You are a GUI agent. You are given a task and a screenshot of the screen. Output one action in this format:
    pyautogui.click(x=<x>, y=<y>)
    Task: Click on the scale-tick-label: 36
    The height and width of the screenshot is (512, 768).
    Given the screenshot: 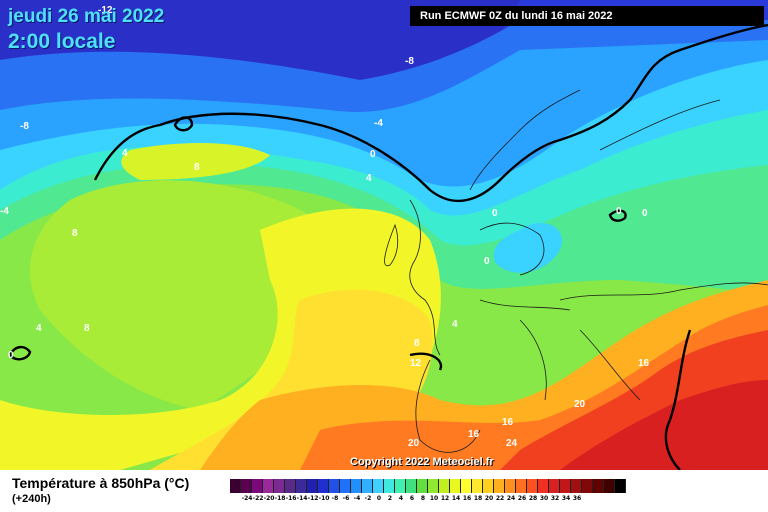 What is the action you would take?
    pyautogui.click(x=577, y=498)
    